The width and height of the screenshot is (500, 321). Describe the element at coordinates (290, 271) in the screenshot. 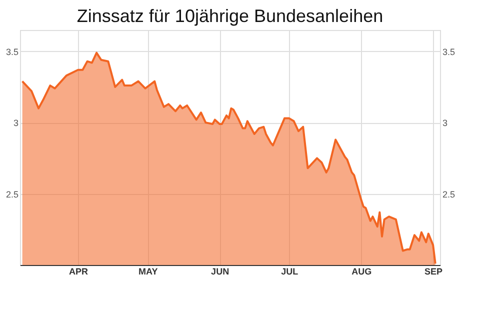

I see `x-tick-label: JUL` at that location.